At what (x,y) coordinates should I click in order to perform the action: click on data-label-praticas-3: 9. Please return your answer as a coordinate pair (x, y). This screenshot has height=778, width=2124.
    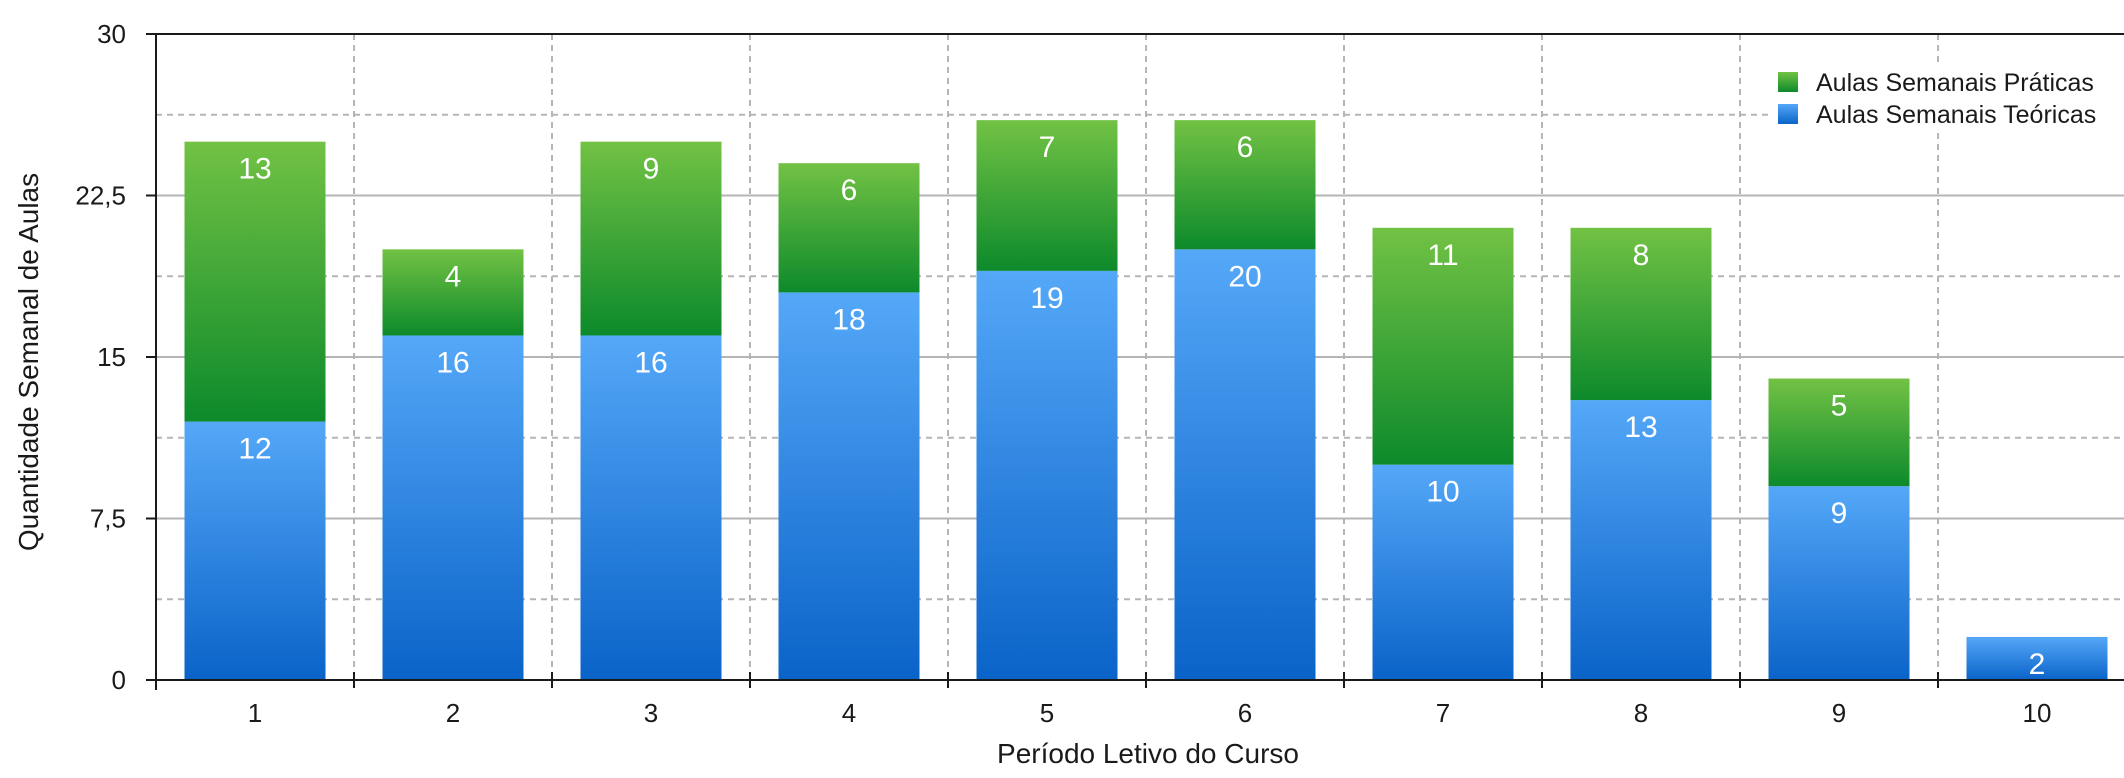
    Looking at the image, I should click on (651, 169).